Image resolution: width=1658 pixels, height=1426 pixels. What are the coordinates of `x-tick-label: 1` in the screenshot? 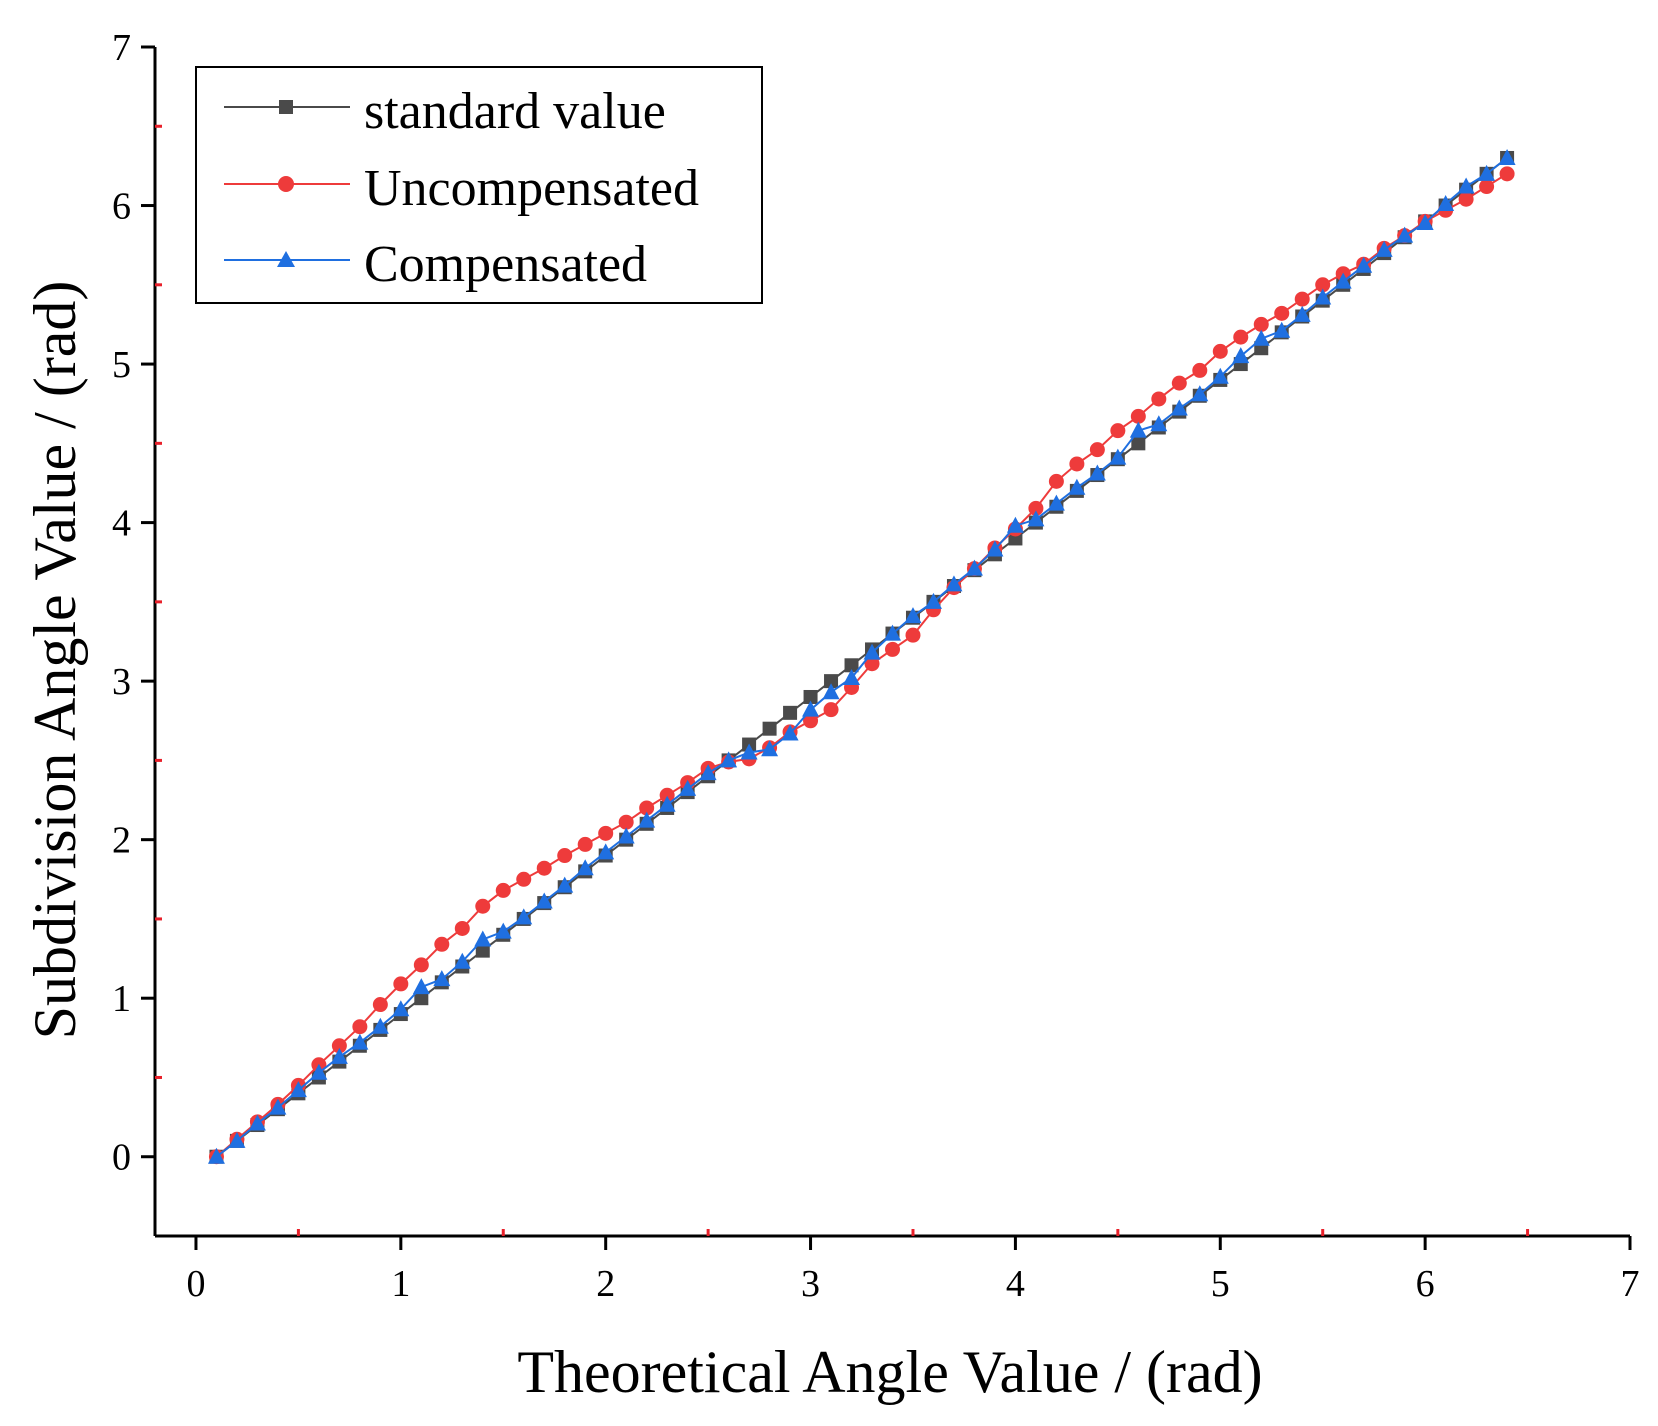 It's located at (400, 1284).